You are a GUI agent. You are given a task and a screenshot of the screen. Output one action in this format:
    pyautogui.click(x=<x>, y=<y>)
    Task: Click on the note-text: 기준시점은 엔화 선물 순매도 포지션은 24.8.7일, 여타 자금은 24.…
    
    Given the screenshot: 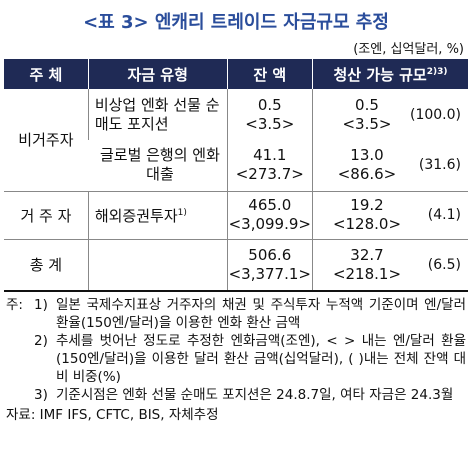 What is the action you would take?
    pyautogui.click(x=255, y=395)
    